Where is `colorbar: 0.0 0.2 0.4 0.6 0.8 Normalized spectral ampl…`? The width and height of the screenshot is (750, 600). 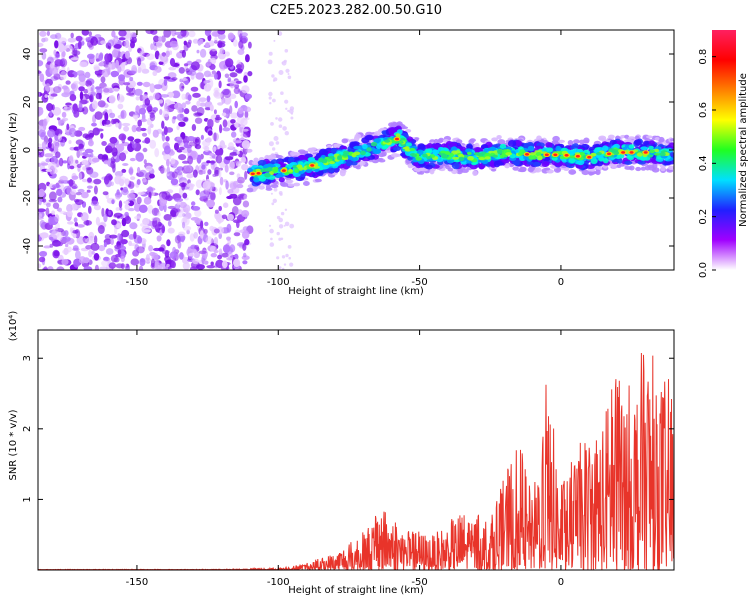 colorbar: 0.0 0.2 0.4 0.6 0.8 Normalized spectral ampl… is located at coordinates (723, 154).